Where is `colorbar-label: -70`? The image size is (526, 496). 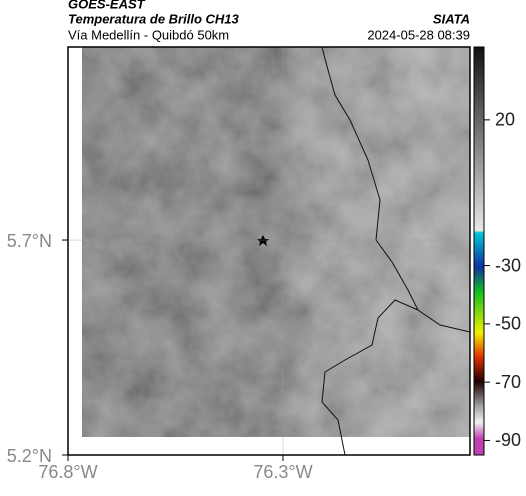 colorbar-label: -70 is located at coordinates (508, 382).